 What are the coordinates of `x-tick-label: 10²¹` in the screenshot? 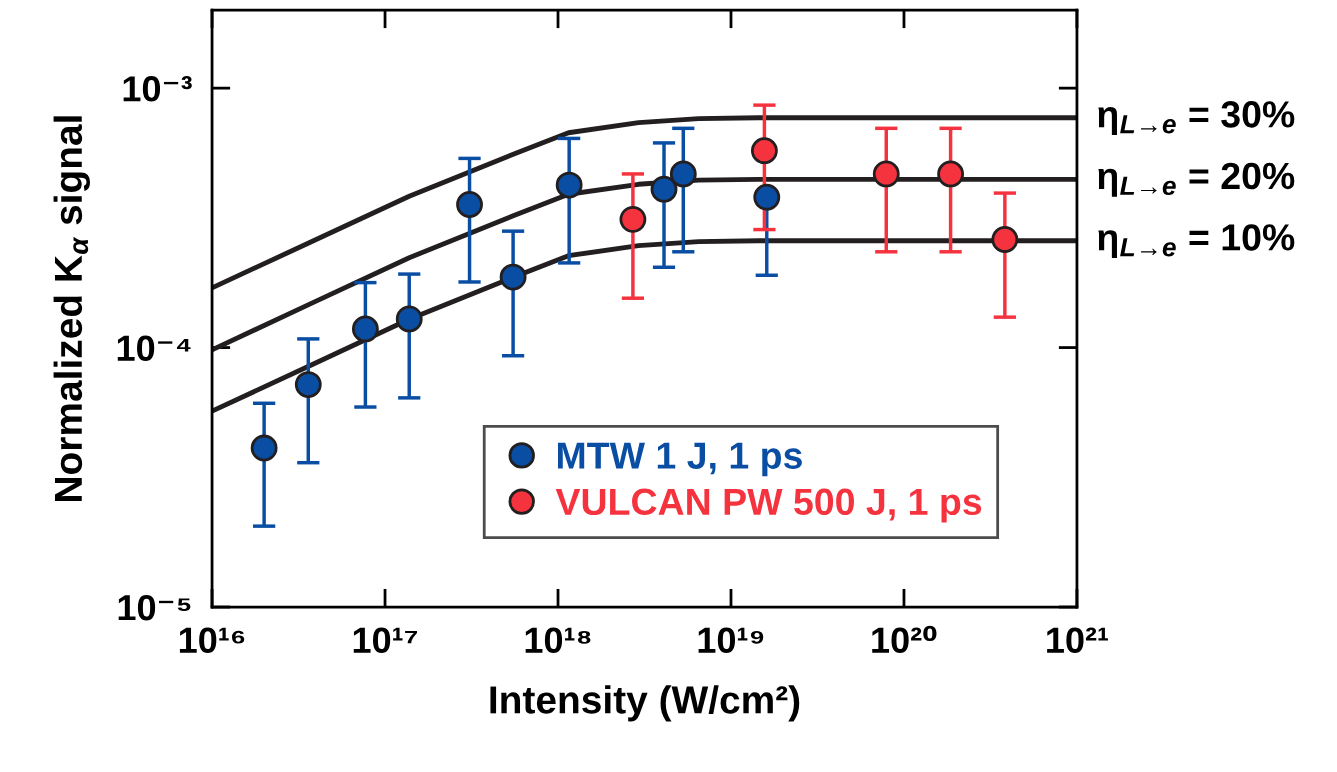 It's located at (1077, 640).